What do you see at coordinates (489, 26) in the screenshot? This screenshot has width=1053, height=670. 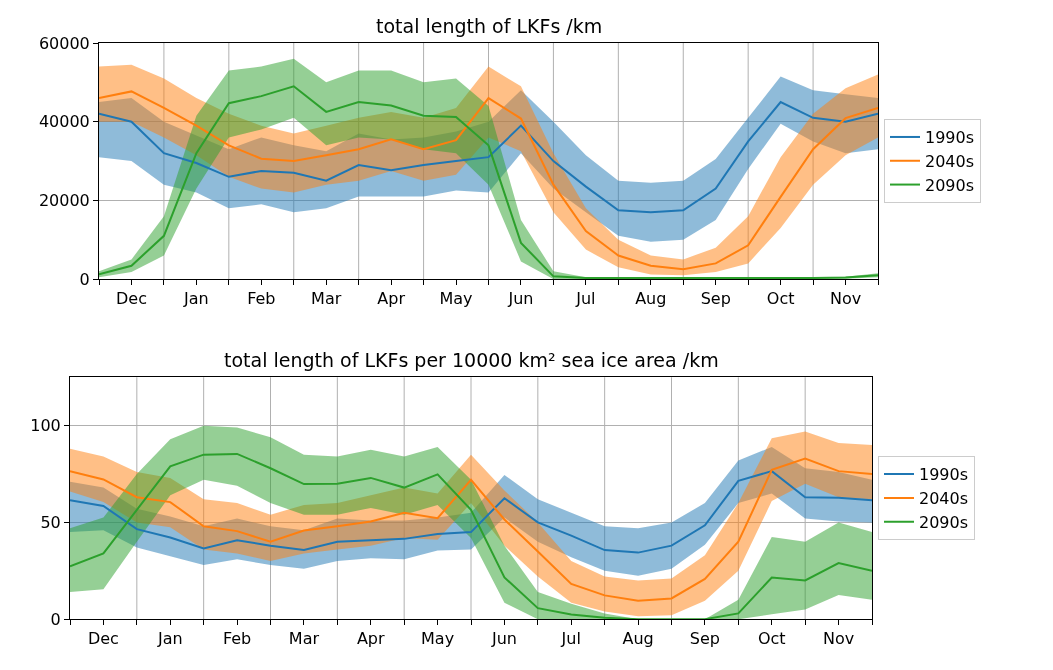 I see `chart-title: total length of LKFs /km` at bounding box center [489, 26].